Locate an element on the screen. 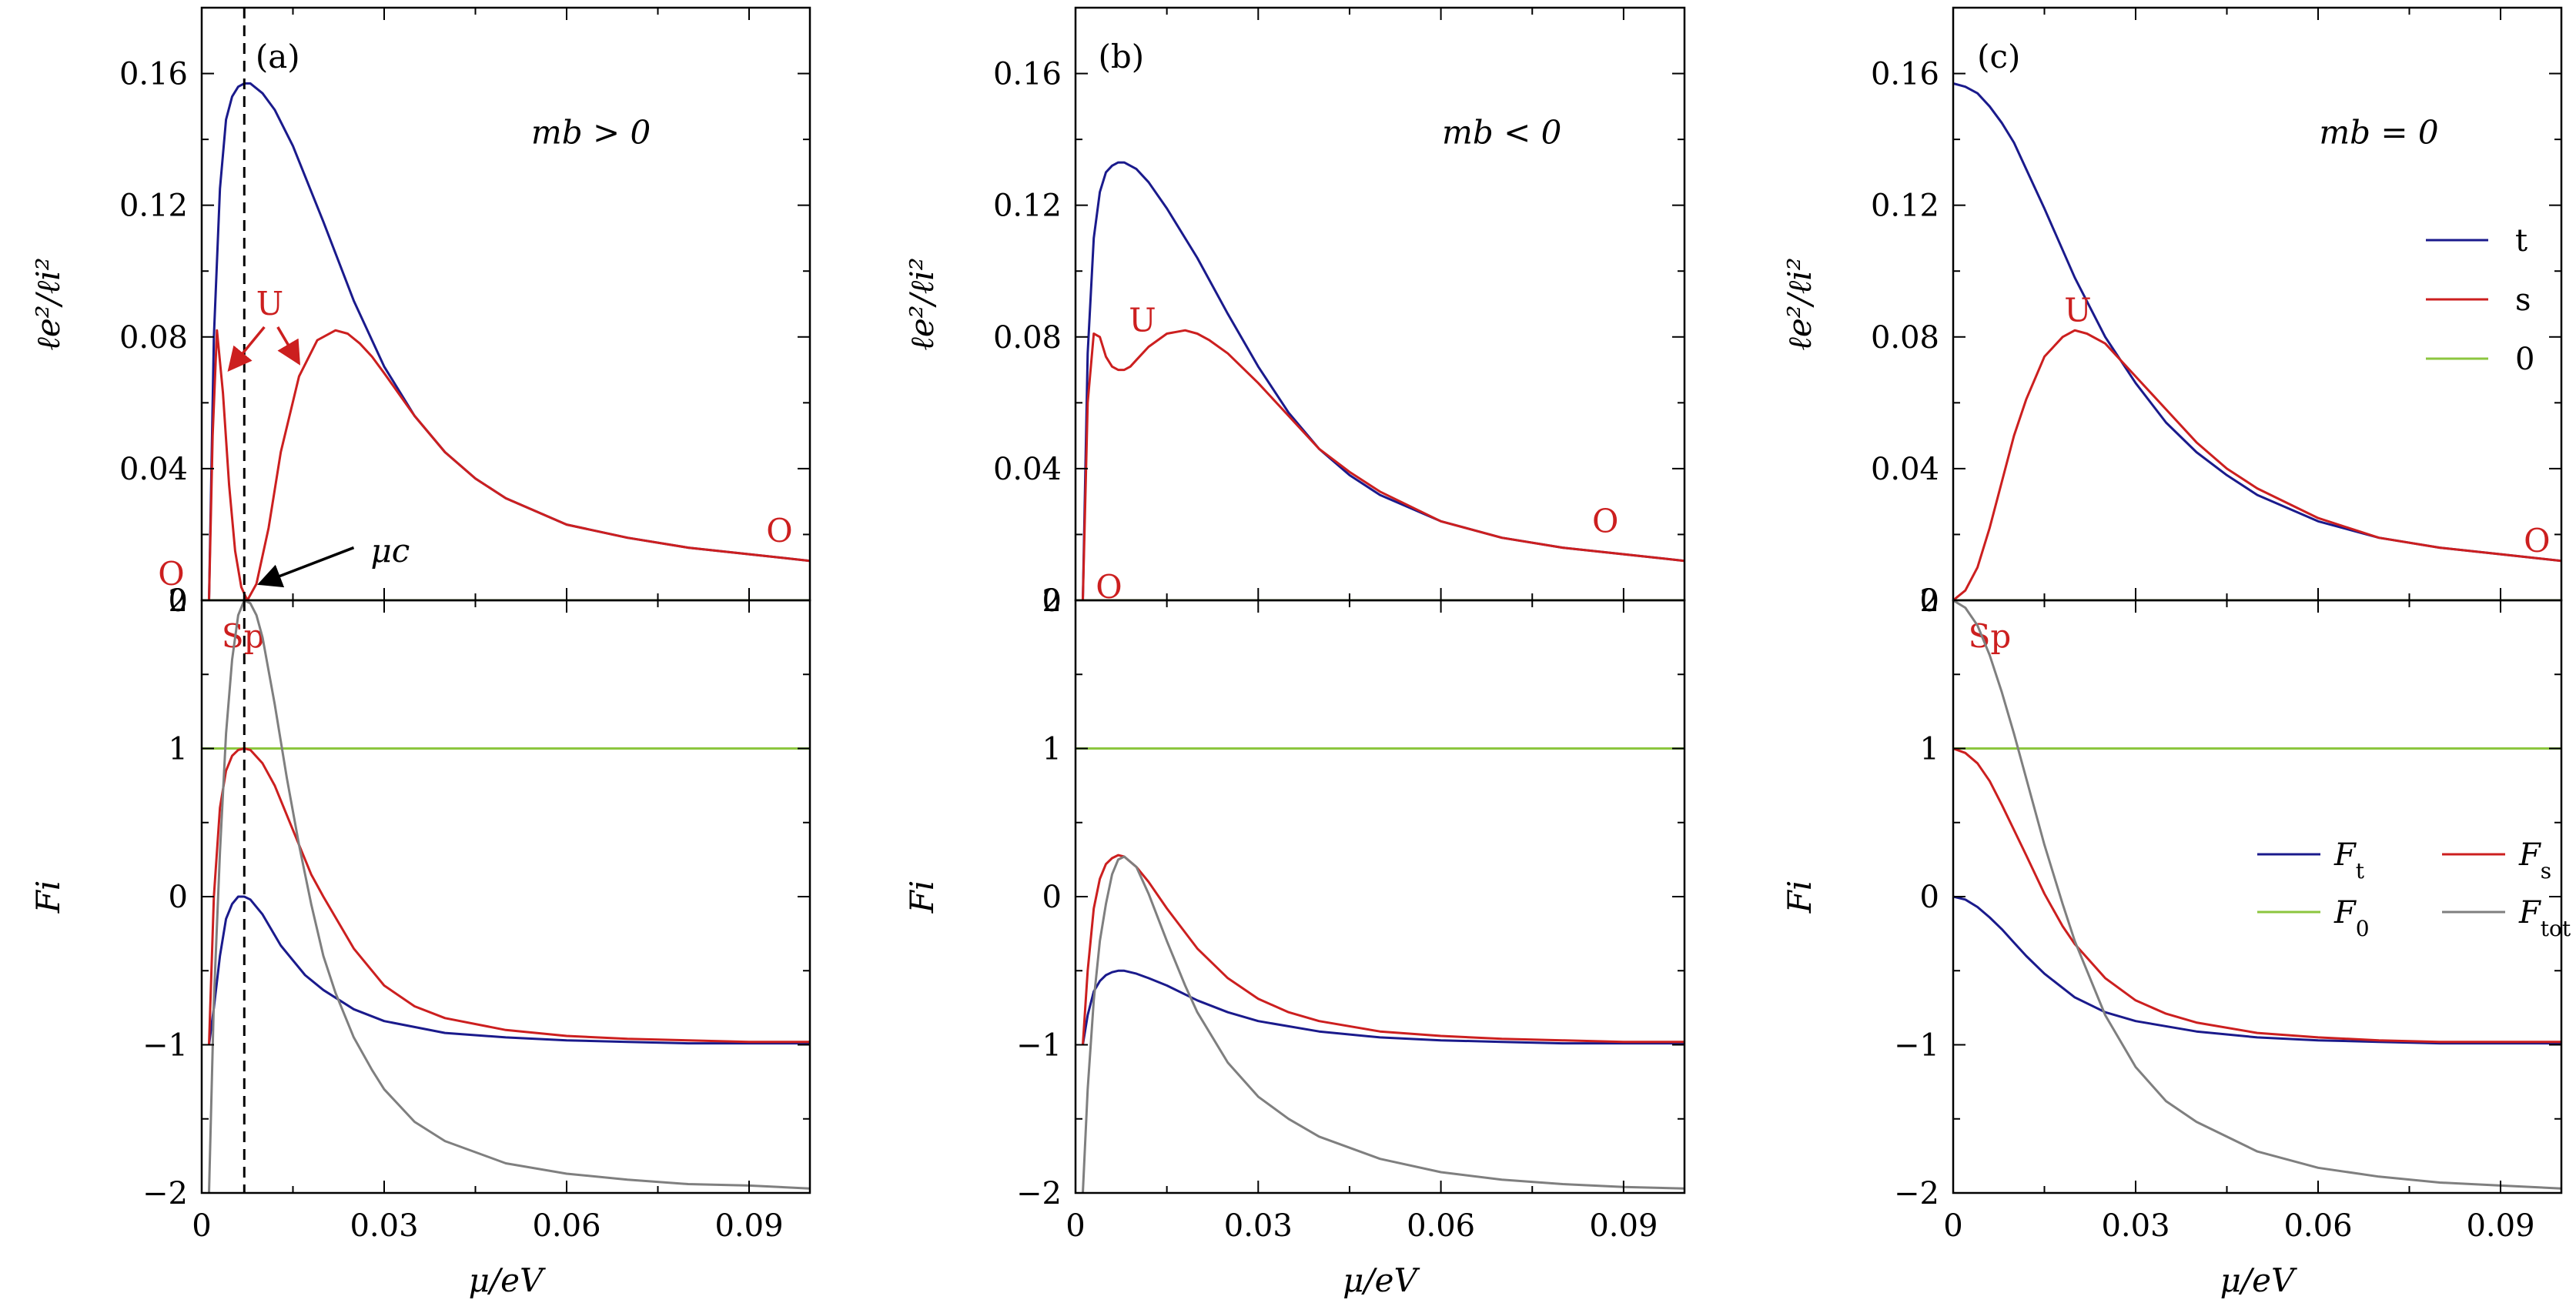 The image size is (2576, 1303). legend-label: s is located at coordinates (2523, 300).